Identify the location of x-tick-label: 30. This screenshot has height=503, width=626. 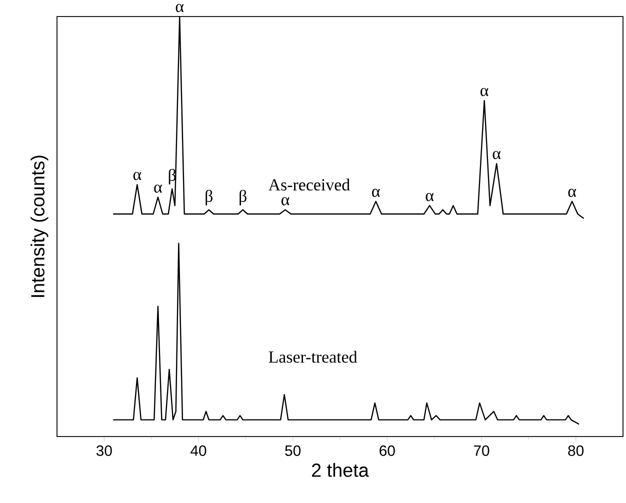
(104, 451).